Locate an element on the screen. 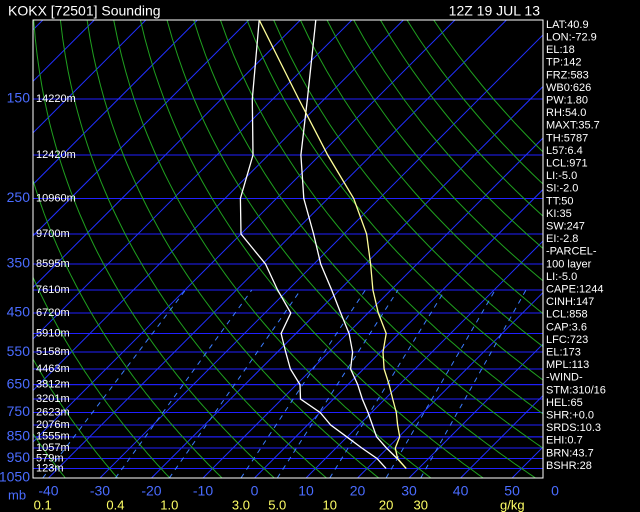 This screenshot has height=512, width=640. stat-line: MAXT:35.7 is located at coordinates (573, 126).